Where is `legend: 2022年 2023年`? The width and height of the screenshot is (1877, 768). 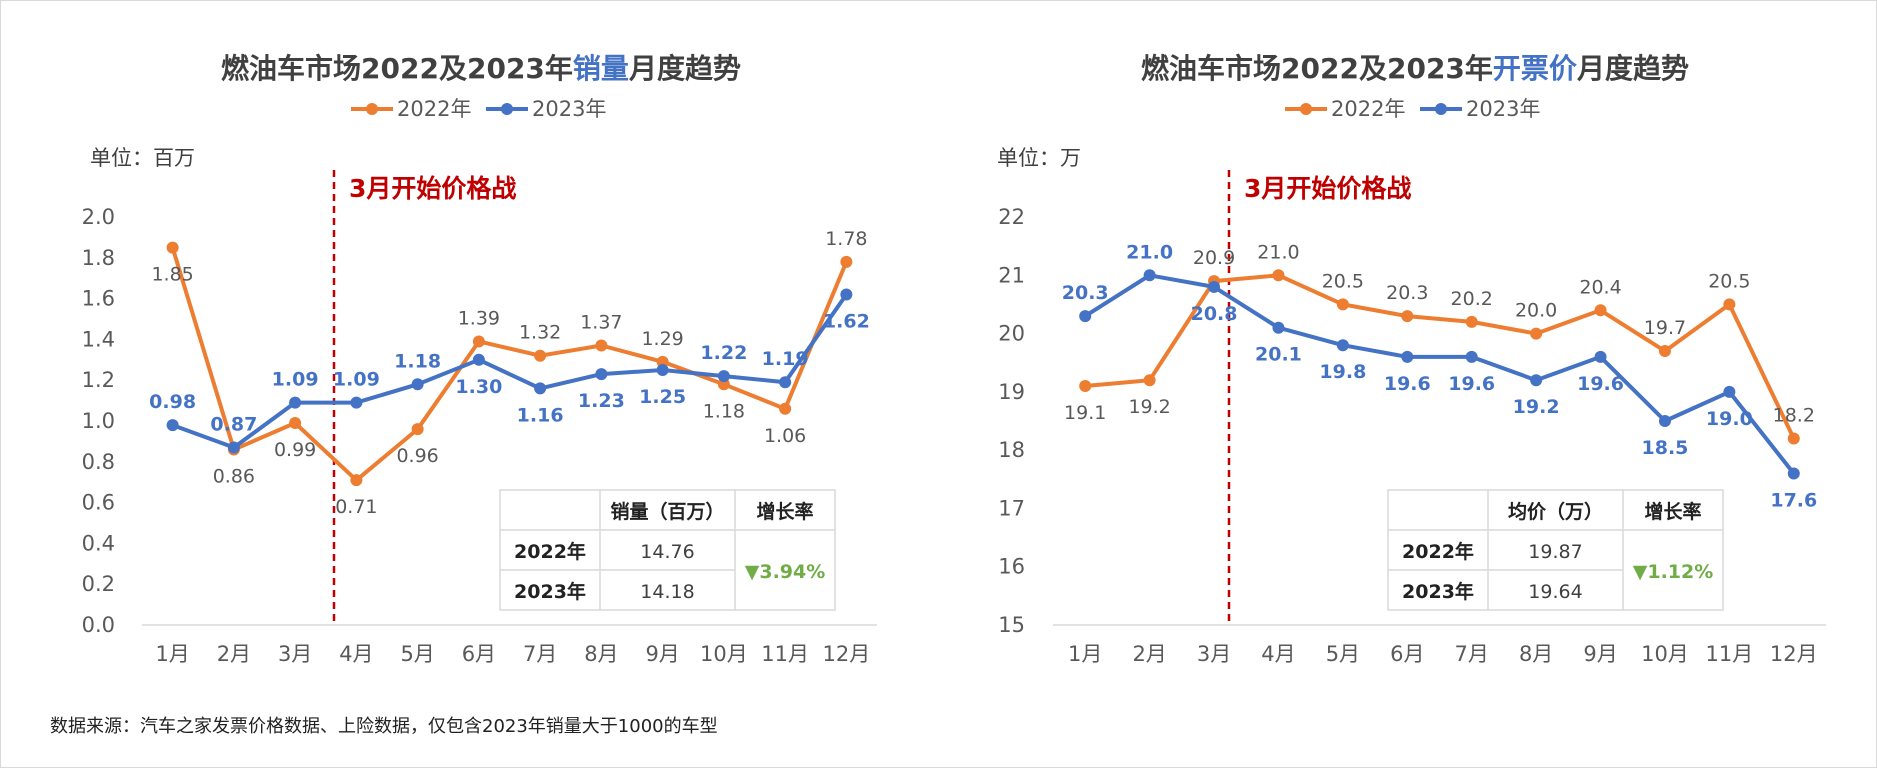 legend: 2022年 2023年 is located at coordinates (1412, 109).